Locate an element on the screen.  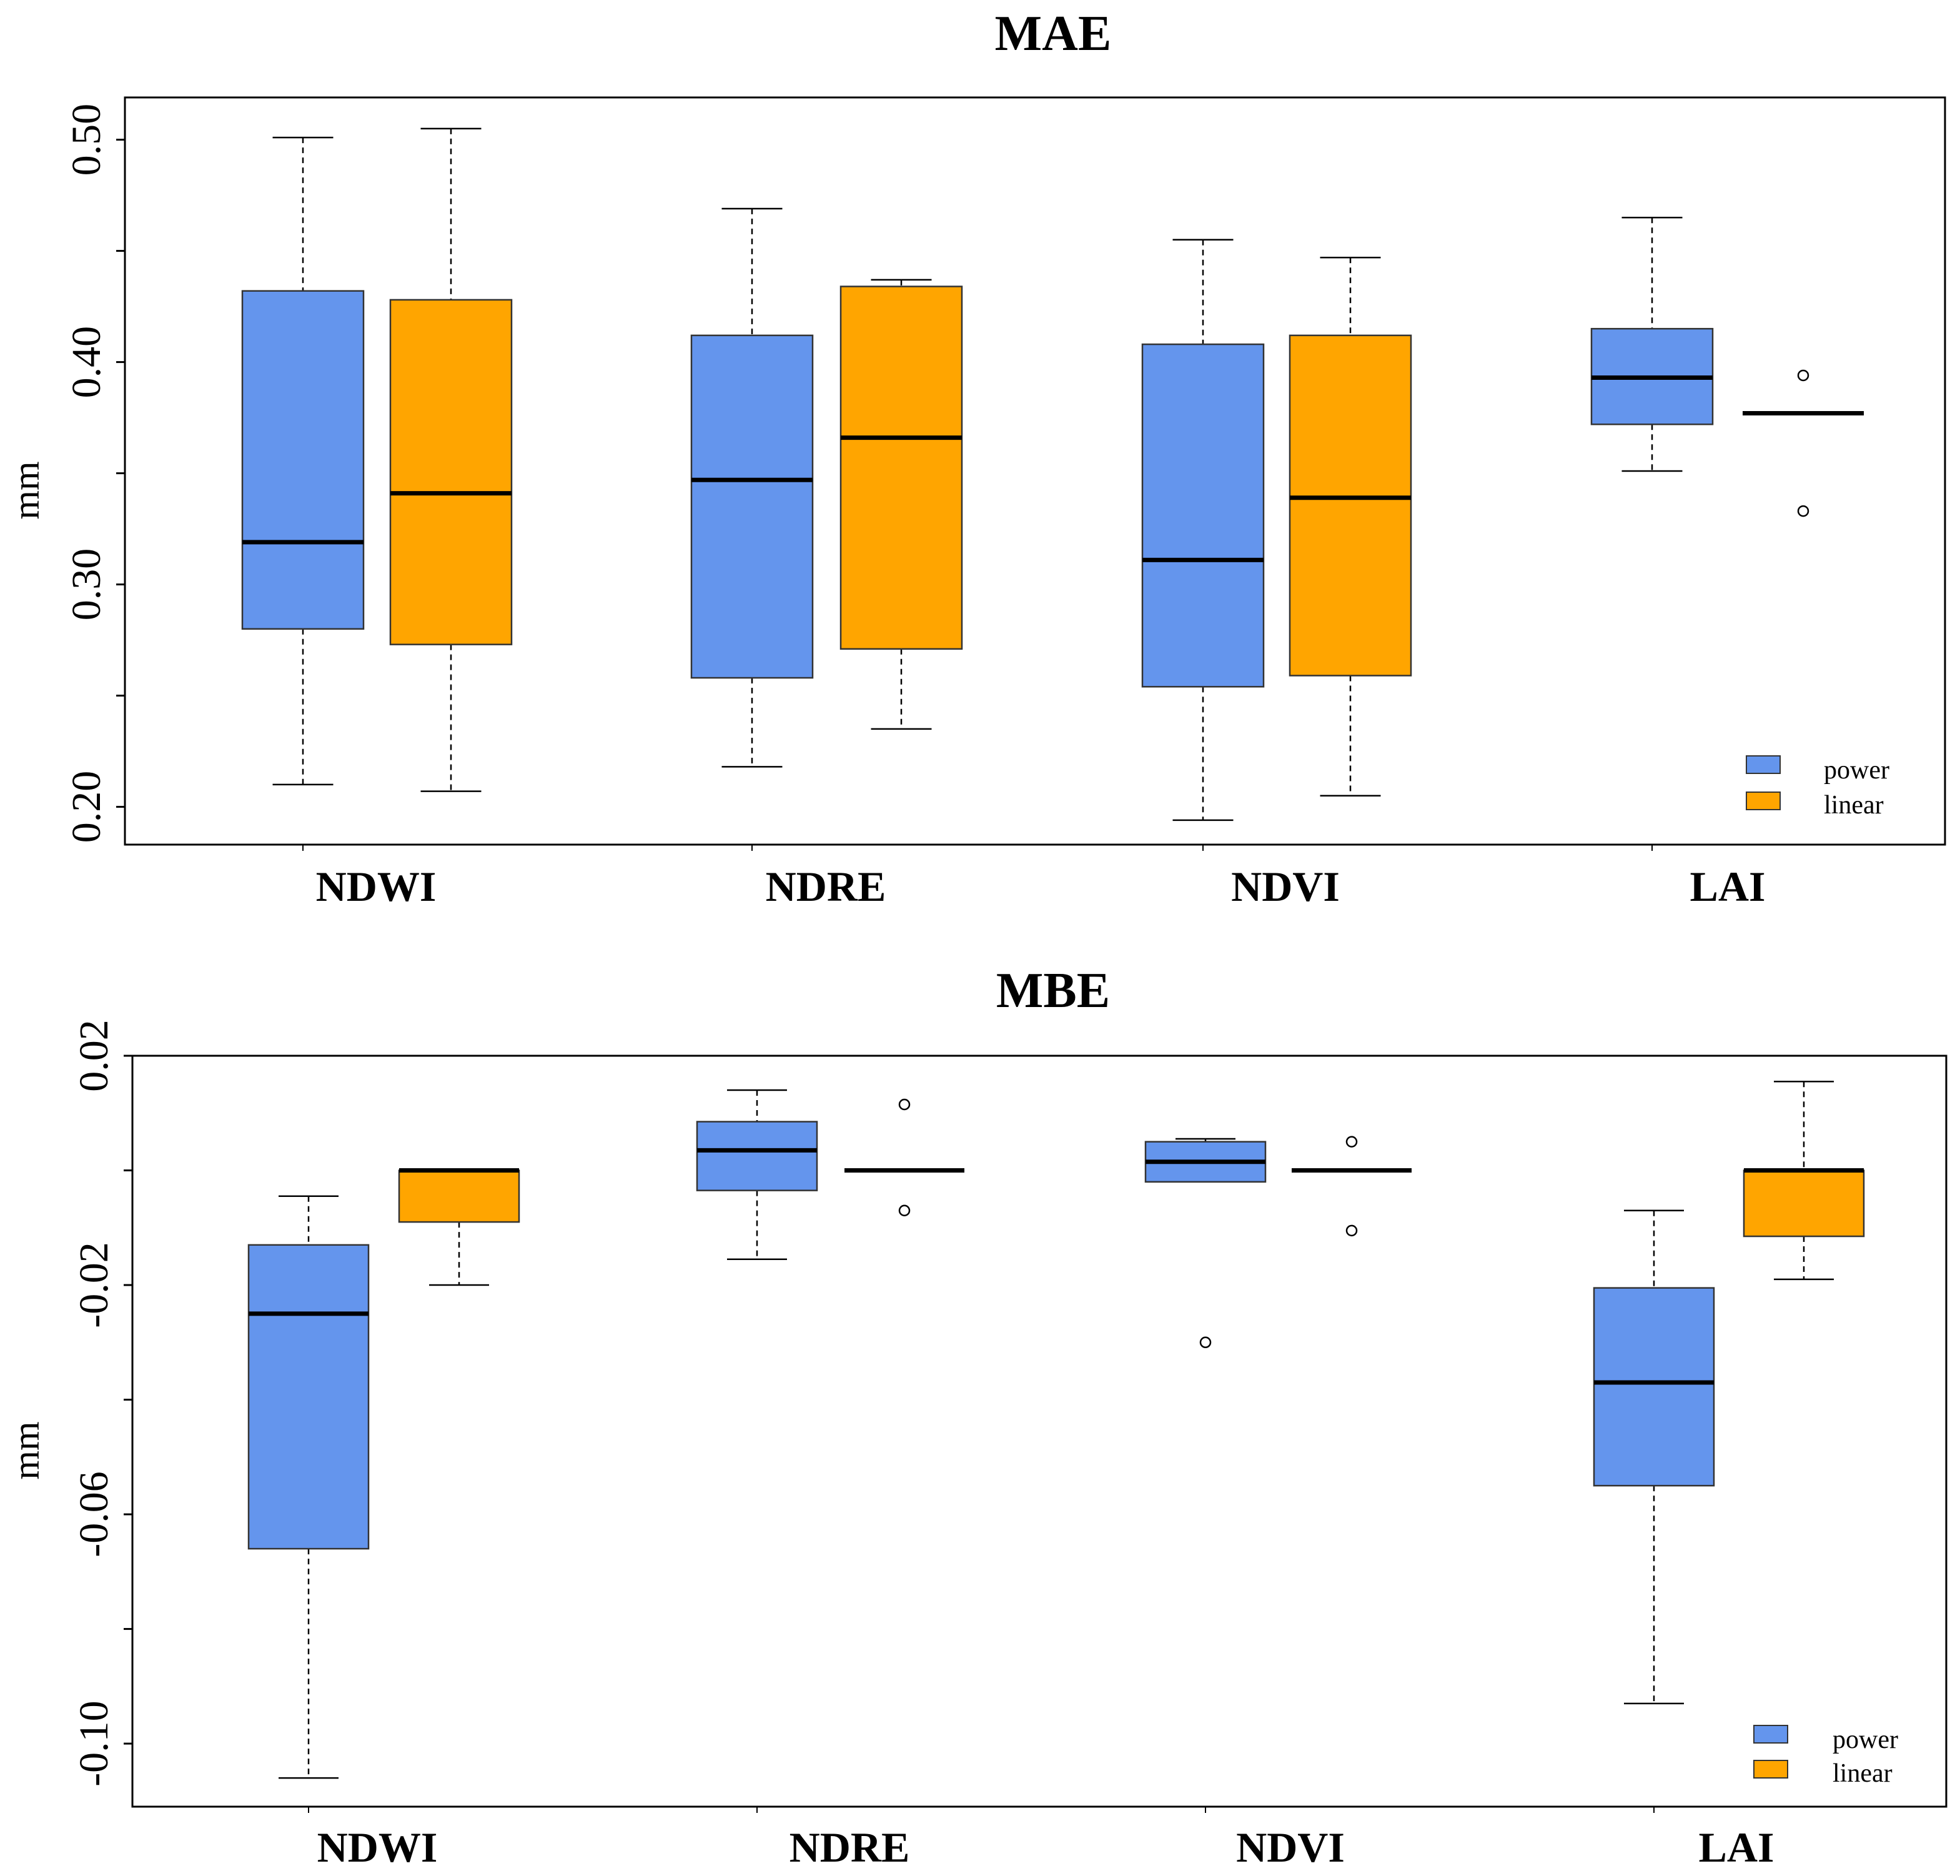
mae-y-tick-label: 0.30 is located at coordinates (86, 585).